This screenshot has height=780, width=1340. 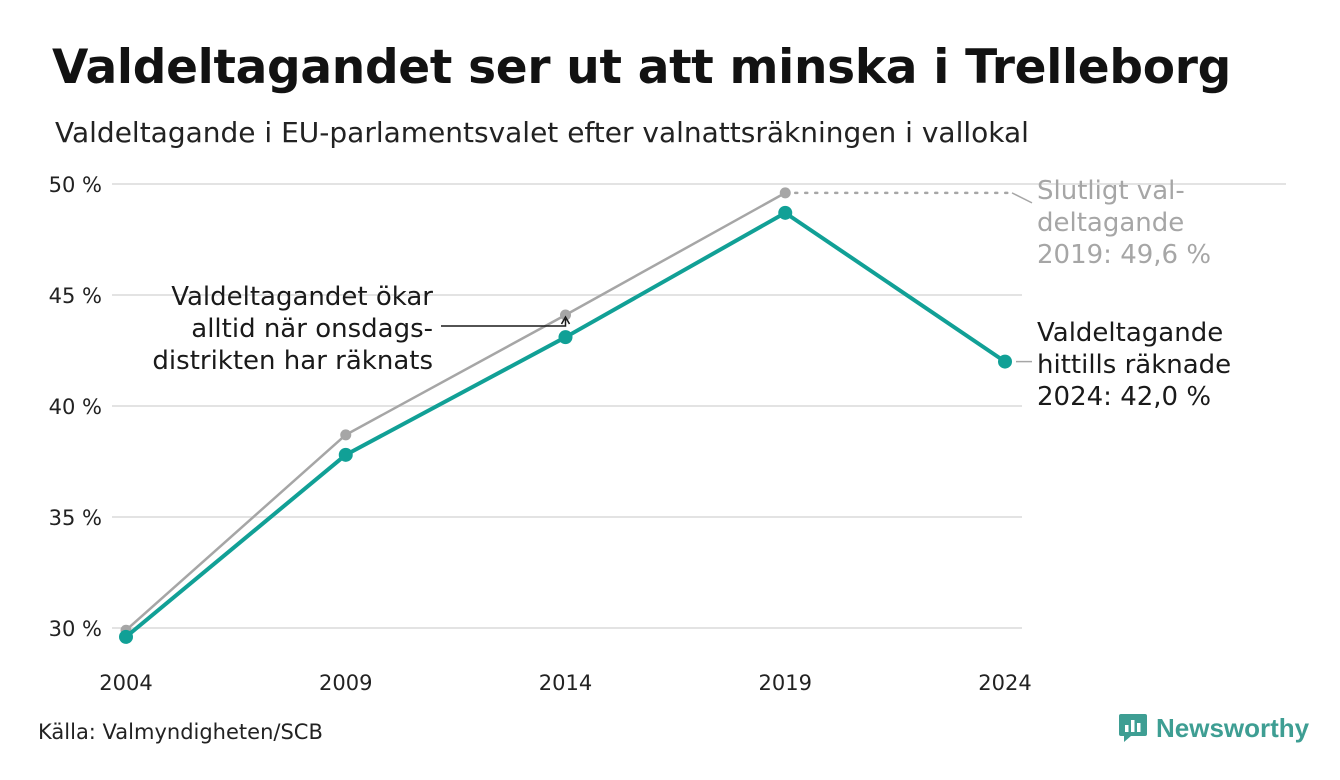 I want to click on x-tick-label: 2014, so click(x=565, y=683).